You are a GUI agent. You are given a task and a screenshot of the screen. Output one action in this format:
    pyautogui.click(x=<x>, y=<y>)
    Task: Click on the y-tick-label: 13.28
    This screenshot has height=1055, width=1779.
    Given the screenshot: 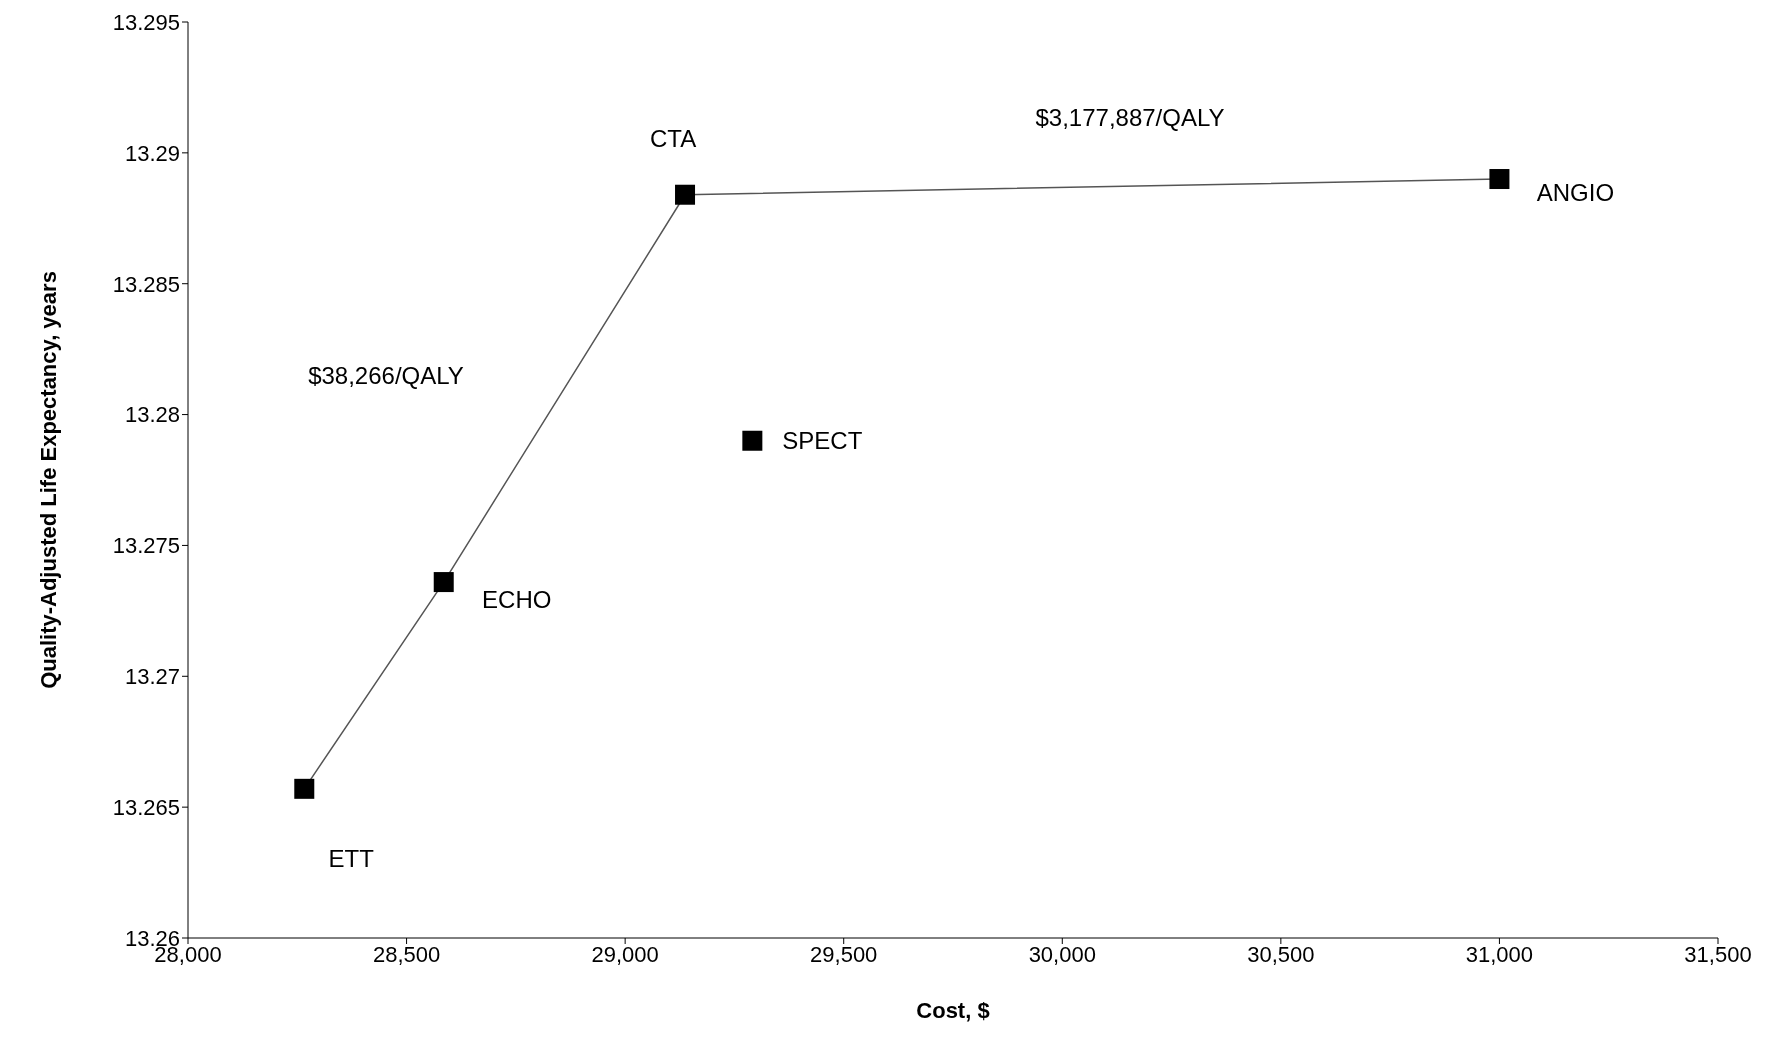 What is the action you would take?
    pyautogui.click(x=152, y=415)
    